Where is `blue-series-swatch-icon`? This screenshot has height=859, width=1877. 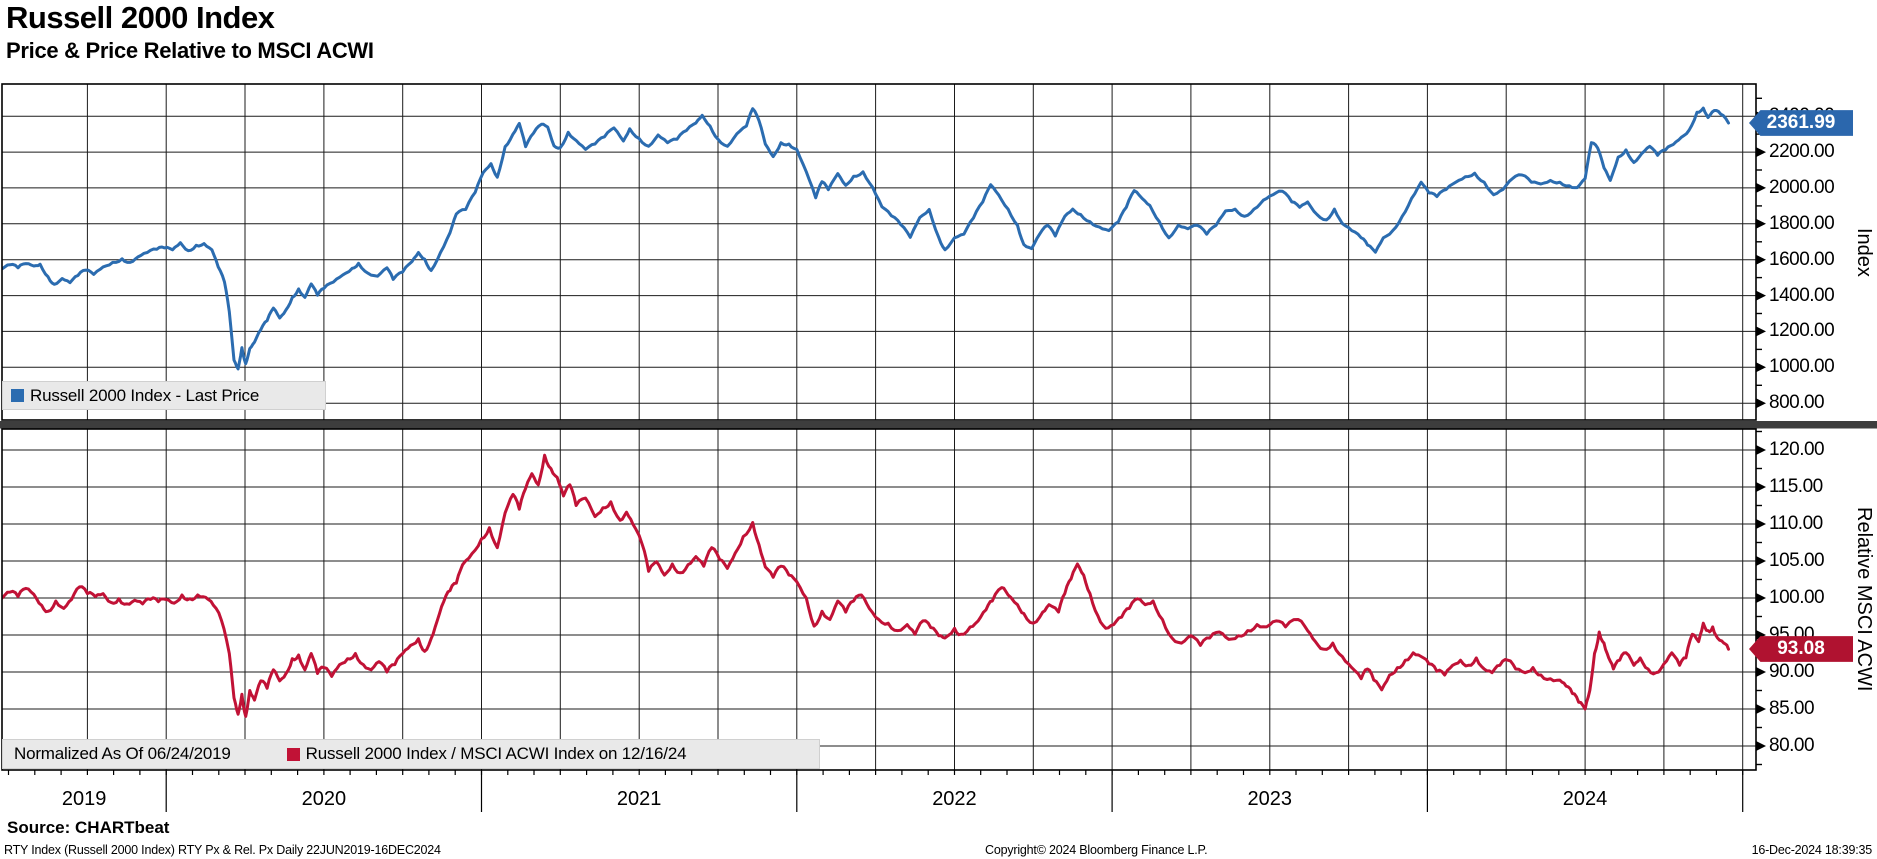
blue-series-swatch-icon is located at coordinates (17, 395).